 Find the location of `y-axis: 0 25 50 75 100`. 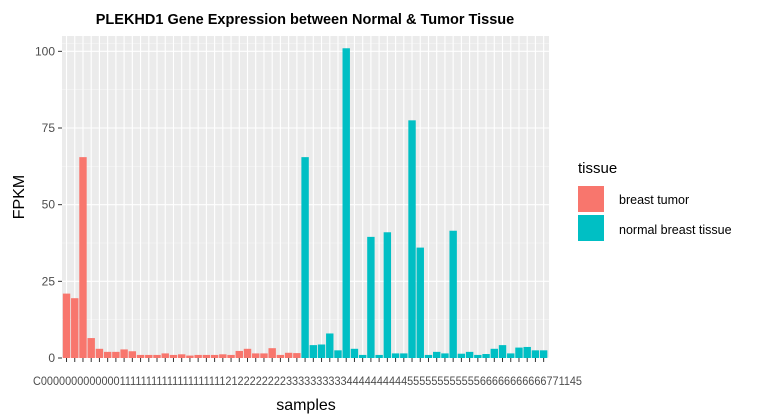

y-axis: 0 25 50 75 100 is located at coordinates (48, 204).